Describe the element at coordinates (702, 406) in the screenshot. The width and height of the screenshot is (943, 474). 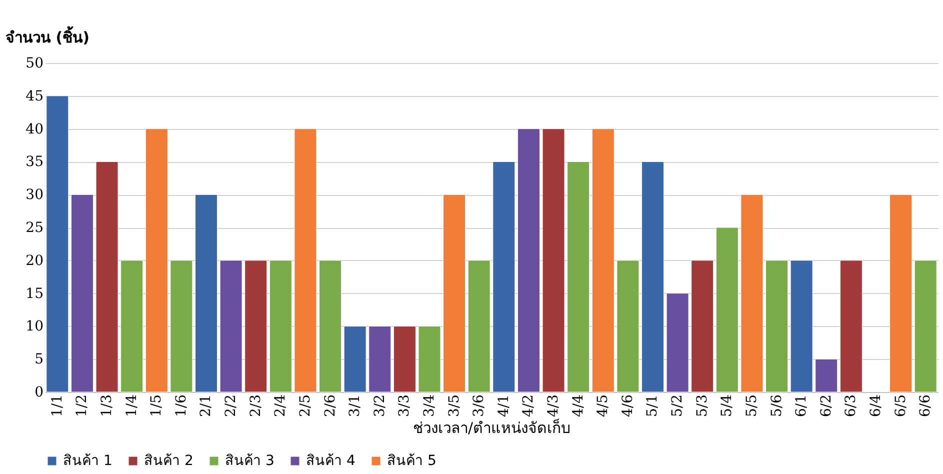
I see `x-tick-label: 5/3` at that location.